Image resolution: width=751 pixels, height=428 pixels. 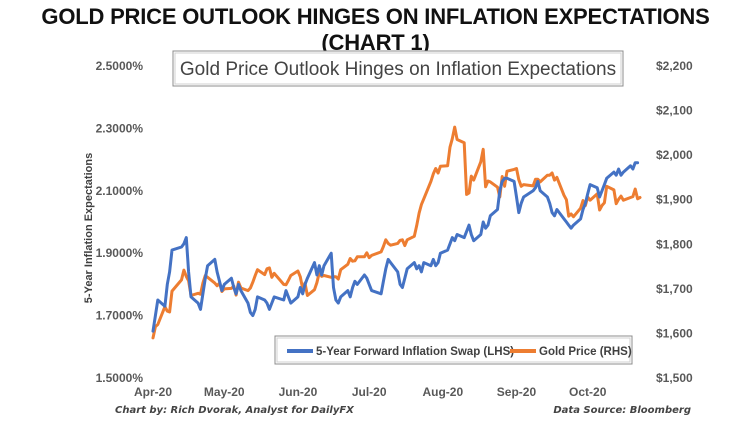 I want to click on y-left-tick-label: 2.3000%, so click(x=120, y=128).